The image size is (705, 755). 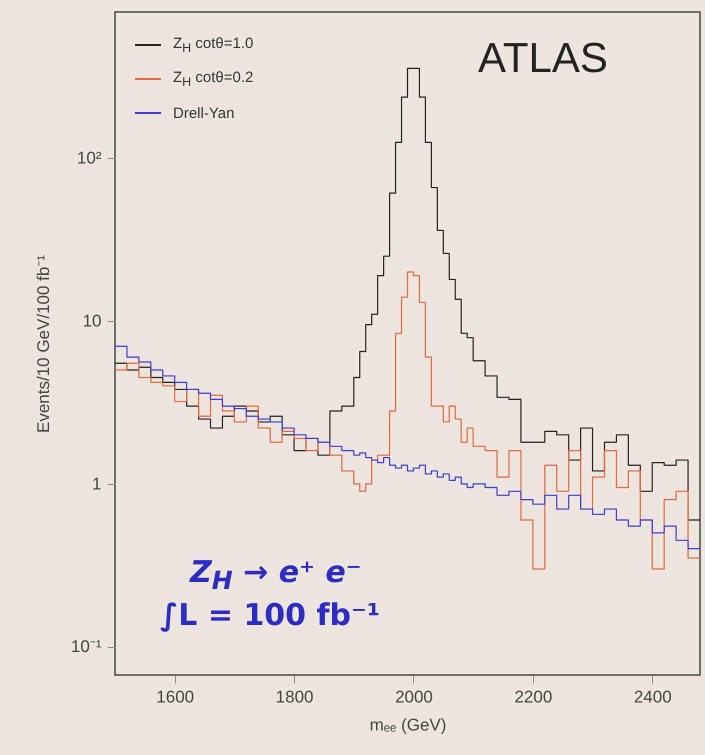 What do you see at coordinates (213, 45) in the screenshot?
I see `legend-label: Z$_{H}$ cotθ=1.0` at bounding box center [213, 45].